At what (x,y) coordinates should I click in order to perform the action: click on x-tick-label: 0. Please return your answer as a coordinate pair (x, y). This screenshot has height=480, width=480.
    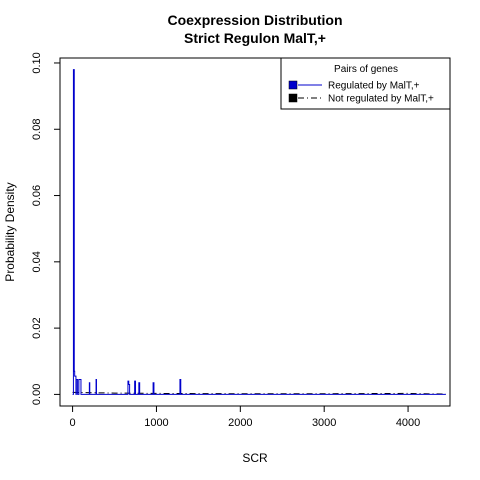
    Looking at the image, I should click on (73, 423).